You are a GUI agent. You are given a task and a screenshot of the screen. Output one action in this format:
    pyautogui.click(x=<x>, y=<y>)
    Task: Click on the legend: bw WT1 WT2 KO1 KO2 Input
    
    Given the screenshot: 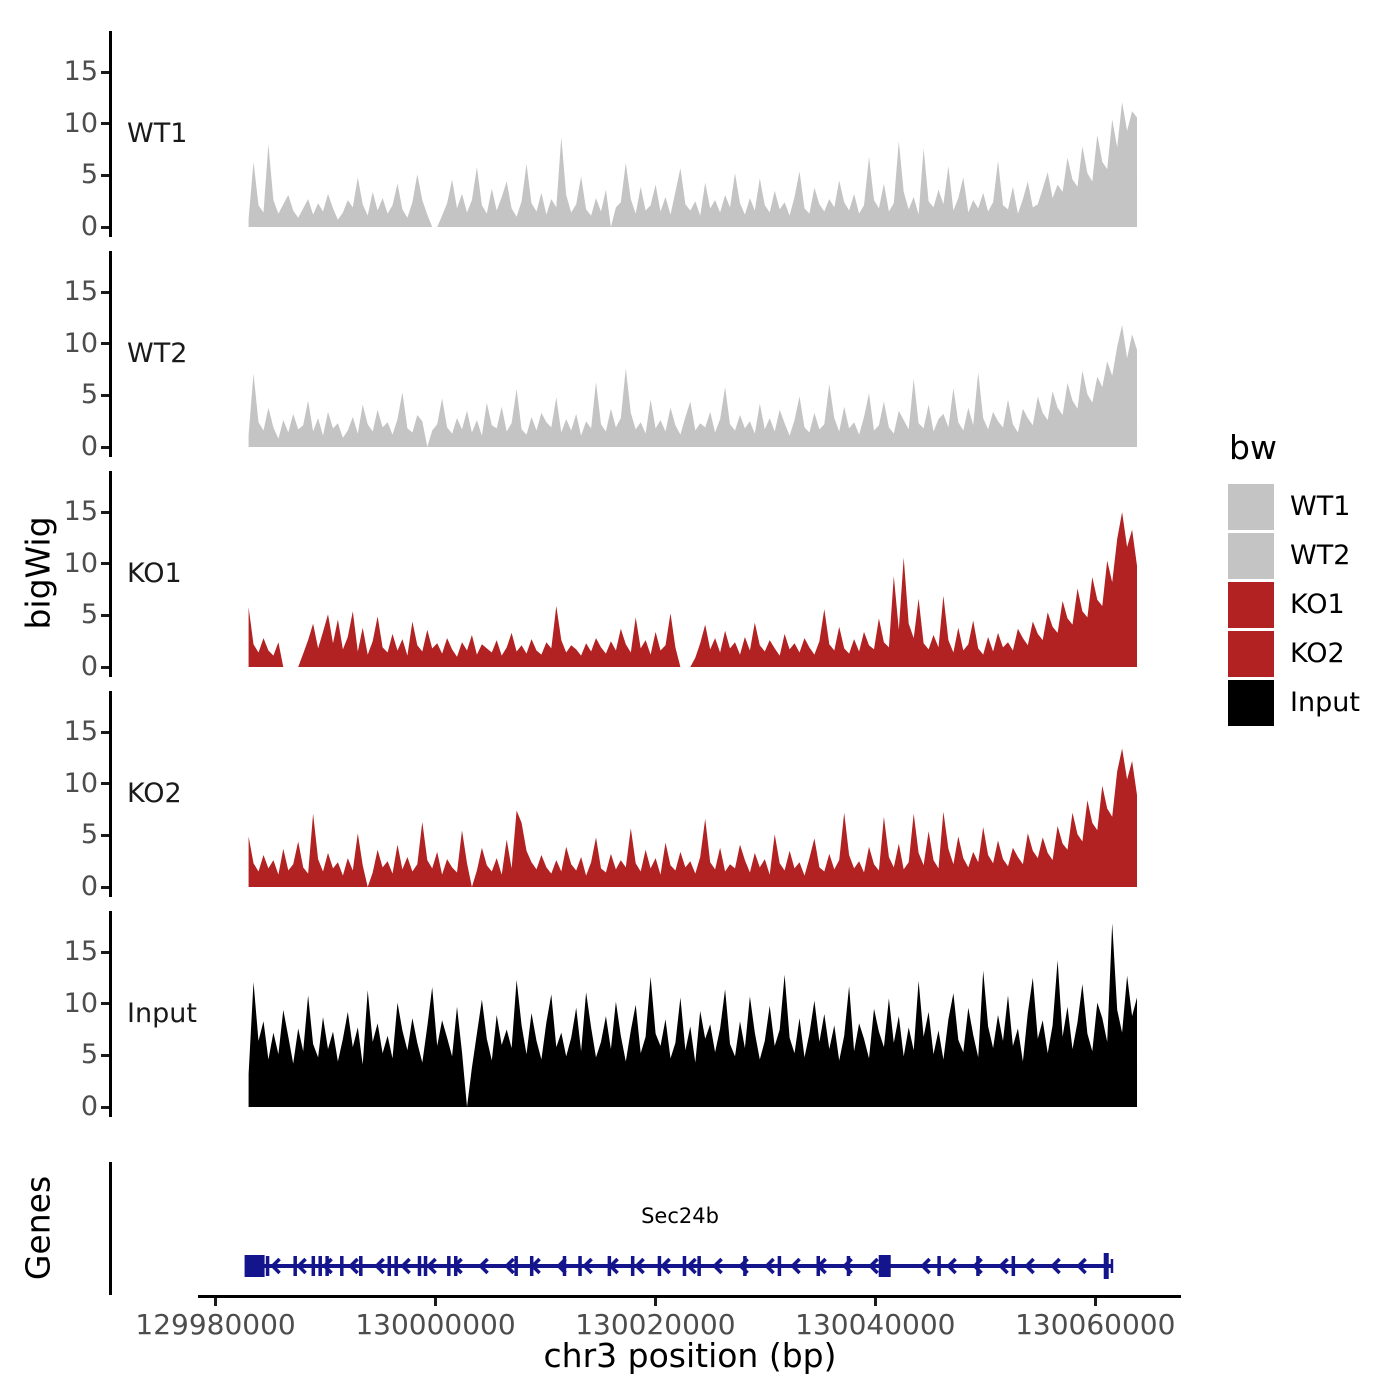 What is the action you would take?
    pyautogui.click(x=1313, y=578)
    